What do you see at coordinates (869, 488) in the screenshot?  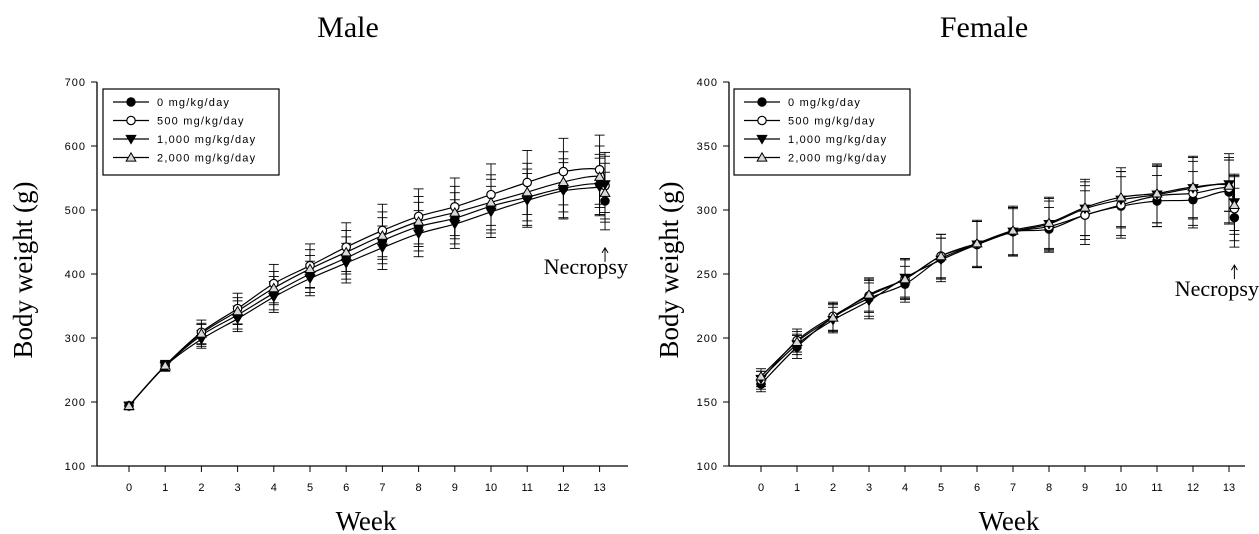 I see `x-tick-label: 3` at bounding box center [869, 488].